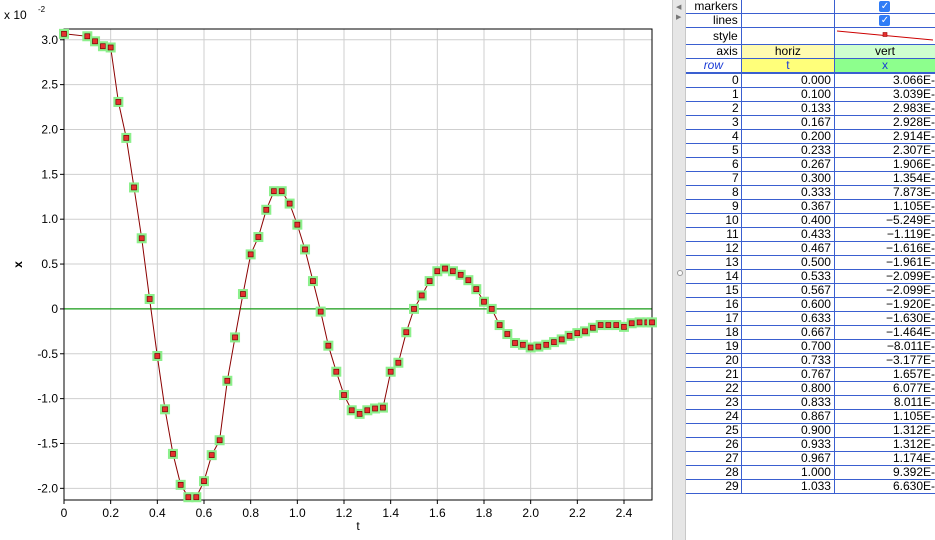 The width and height of the screenshot is (935, 540). What do you see at coordinates (788, 444) in the screenshot?
I see `t-cell: 0.933` at bounding box center [788, 444].